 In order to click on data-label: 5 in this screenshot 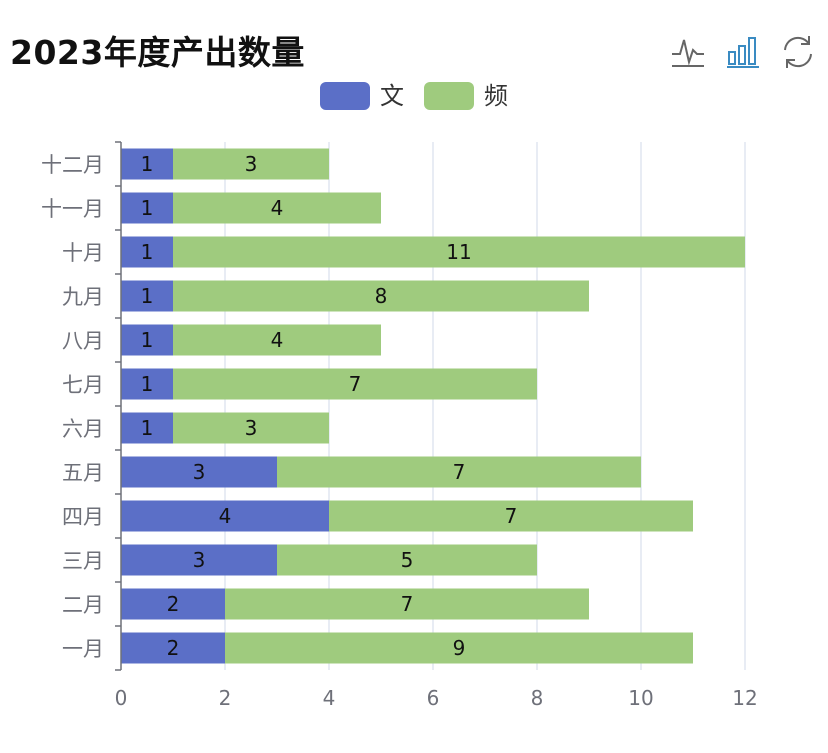, I will do `click(407, 560)`.